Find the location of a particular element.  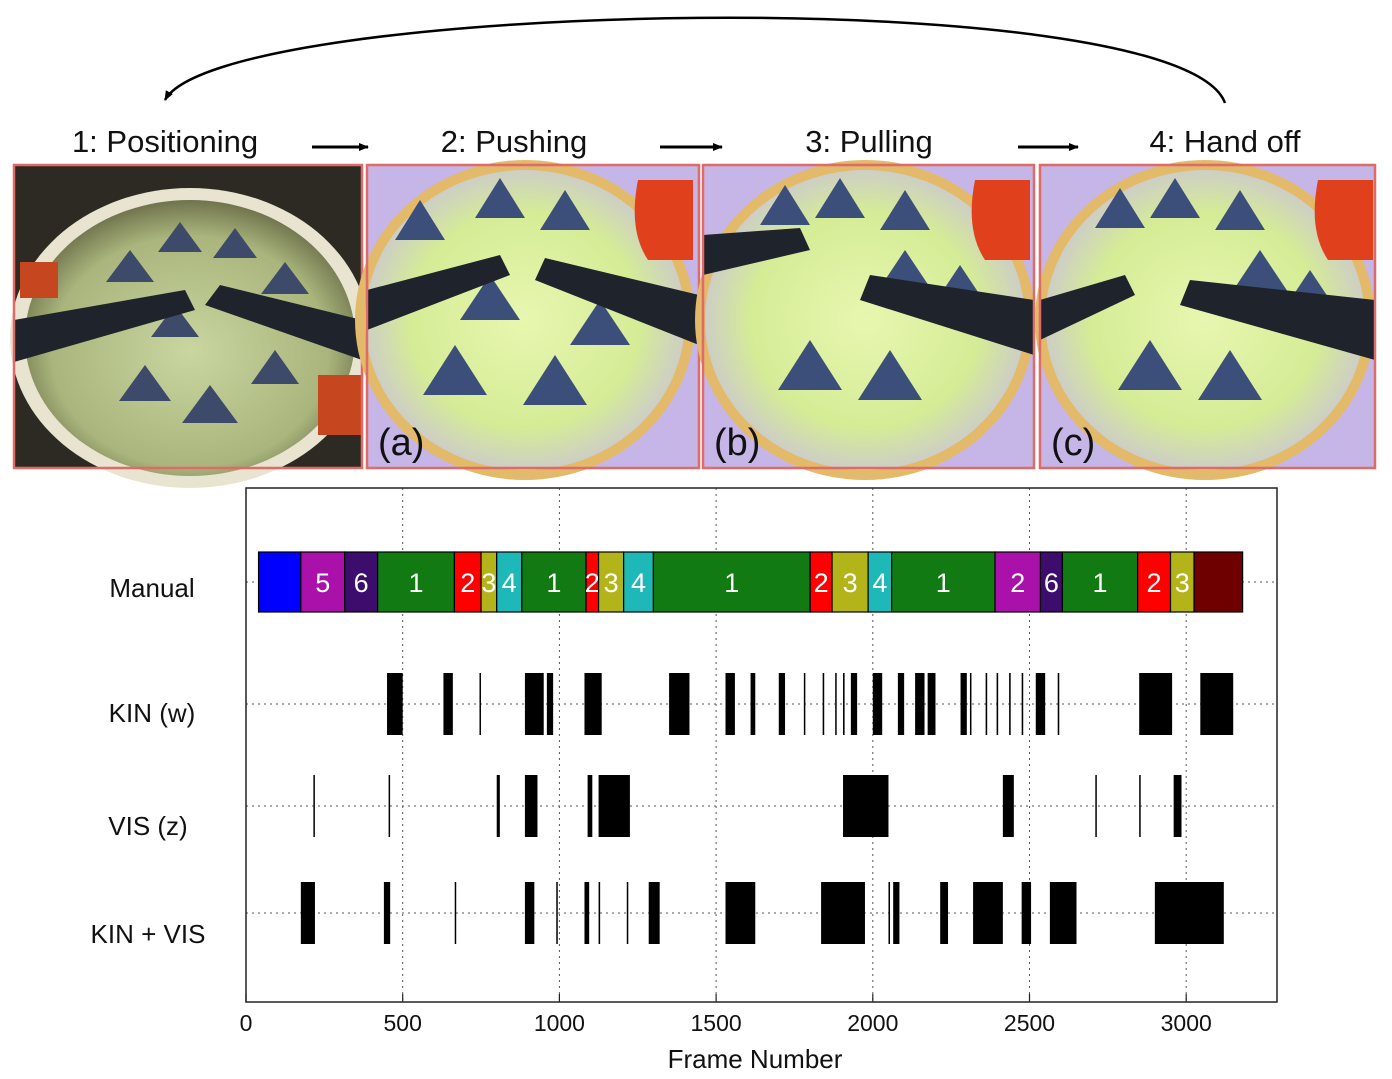

phase-label-hand-off: 4: Hand off is located at coordinates (1224, 141).